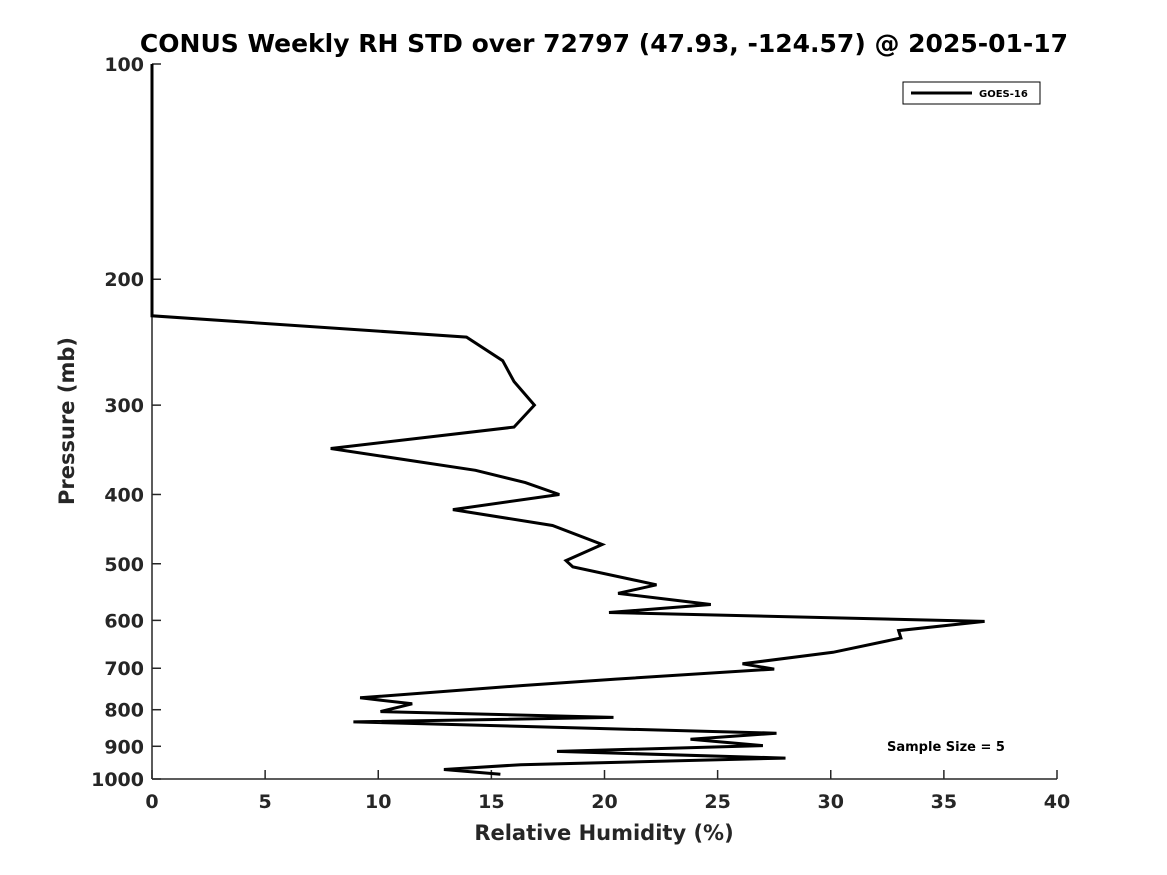 The height and width of the screenshot is (875, 1167). I want to click on y-tick-label: 1000, so click(117, 780).